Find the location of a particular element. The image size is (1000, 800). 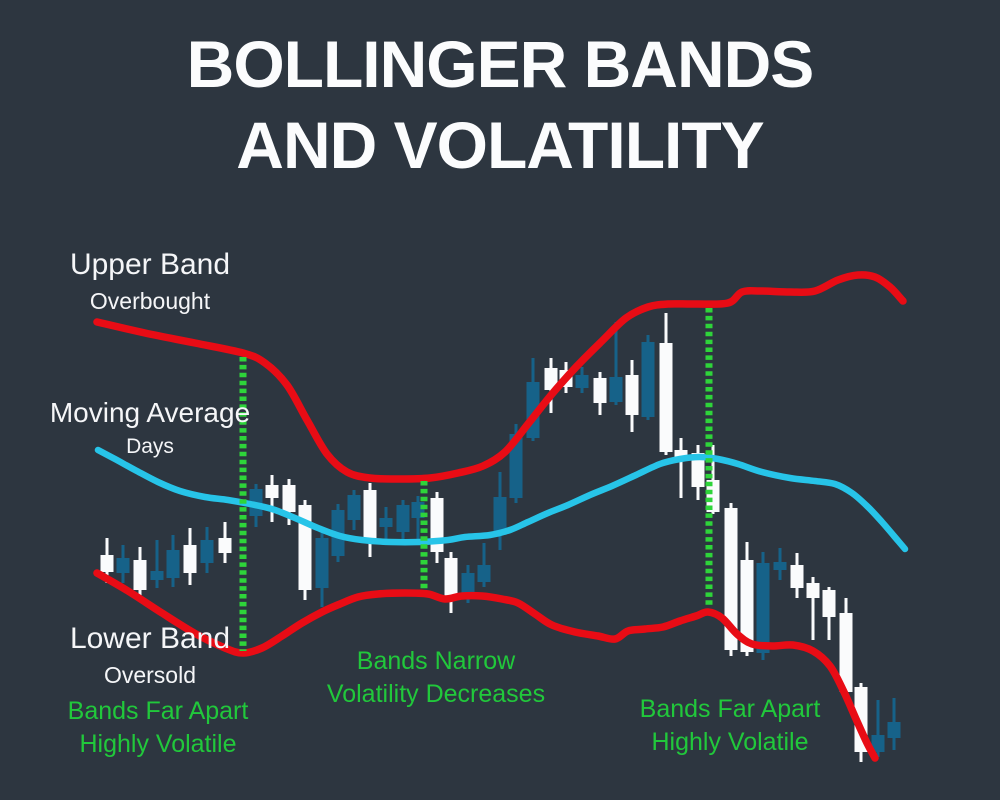

lower-band-title: Lower Band is located at coordinates (150, 638).